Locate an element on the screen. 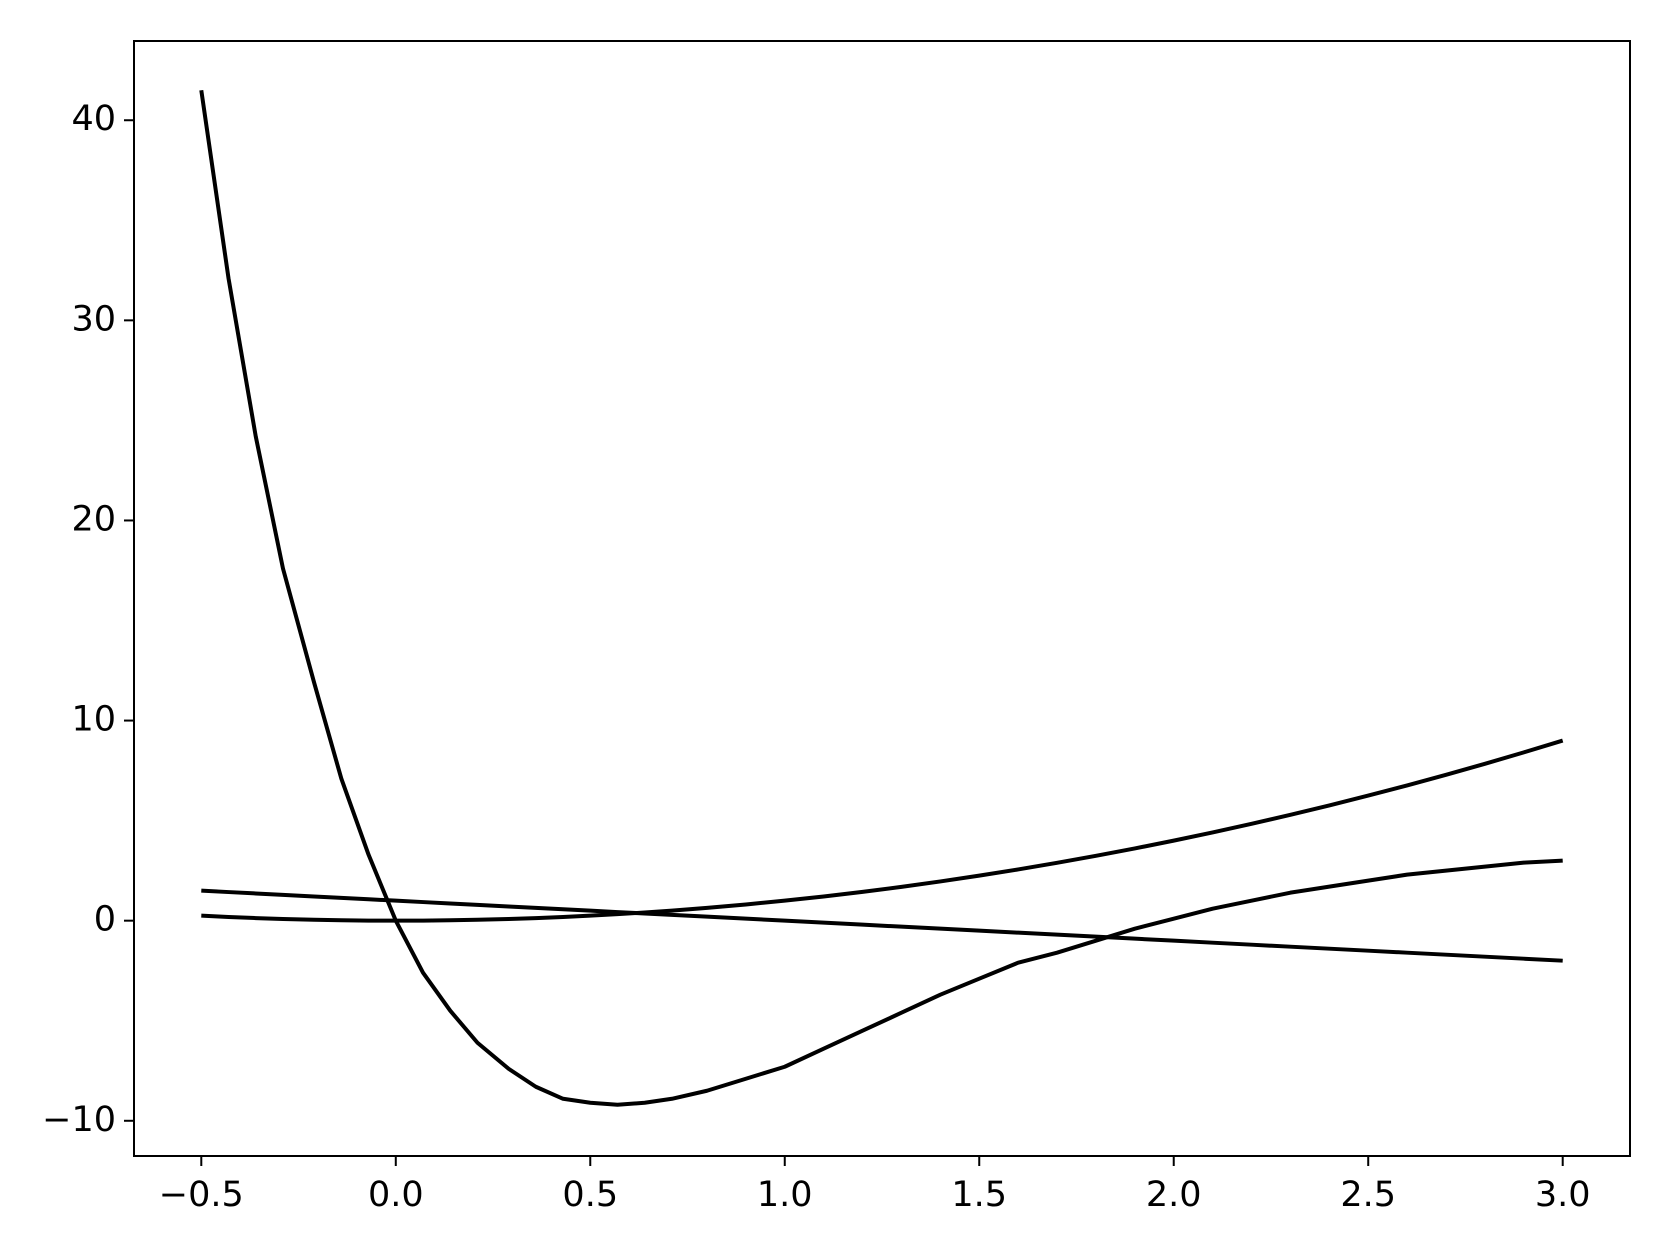  y-tick-label: −10 is located at coordinates (79, 1120).